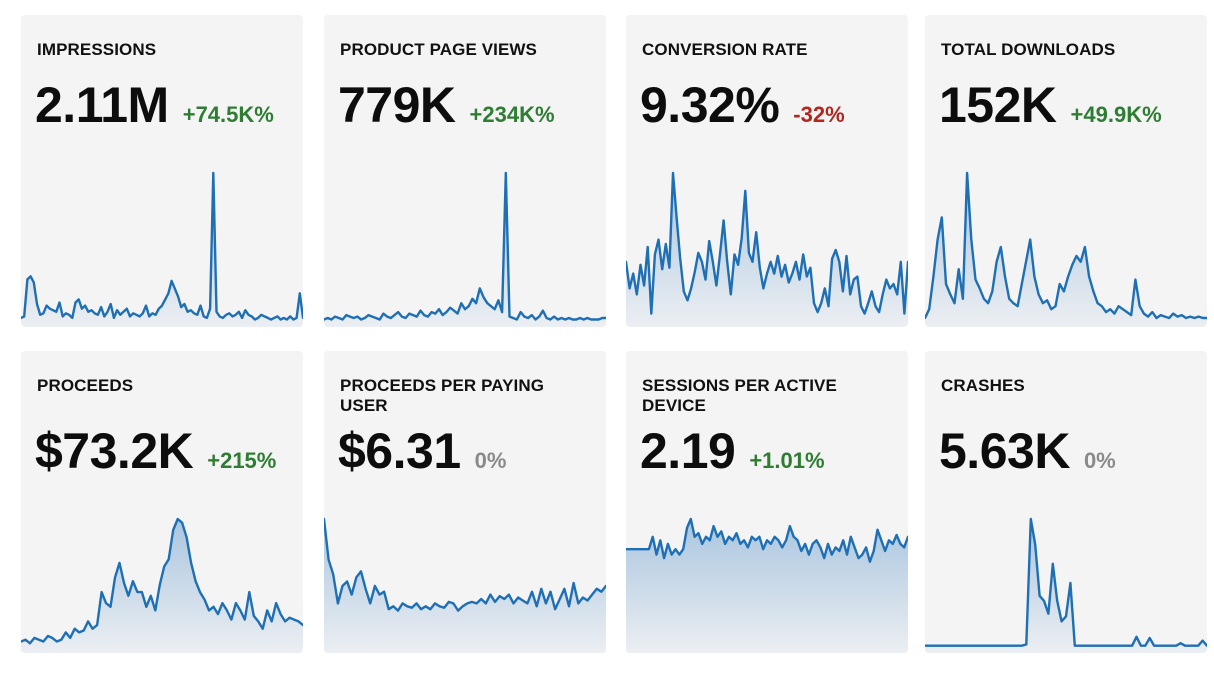 Image resolution: width=1214 pixels, height=678 pixels. Describe the element at coordinates (162, 502) in the screenshot. I see `metric-card-proceeds: PROCEEDS $73.2K +215%` at that location.